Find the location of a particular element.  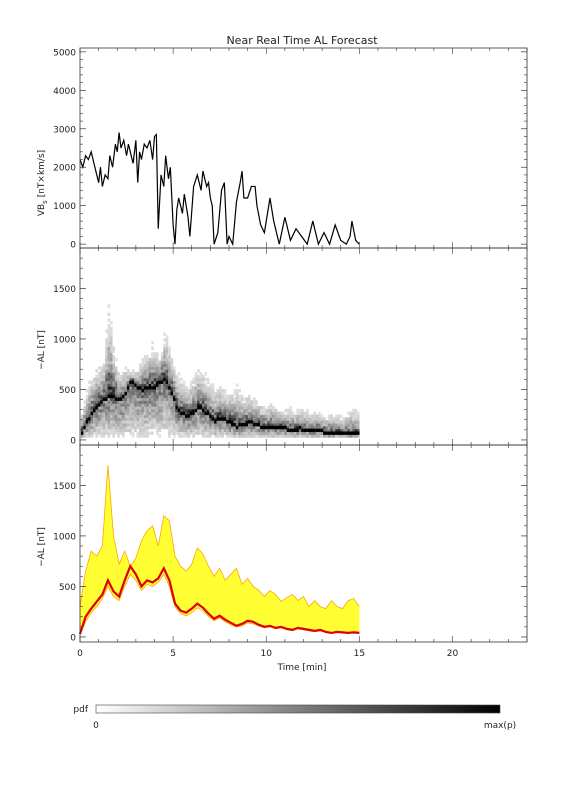

x-tick-label: 10 is located at coordinates (267, 654).